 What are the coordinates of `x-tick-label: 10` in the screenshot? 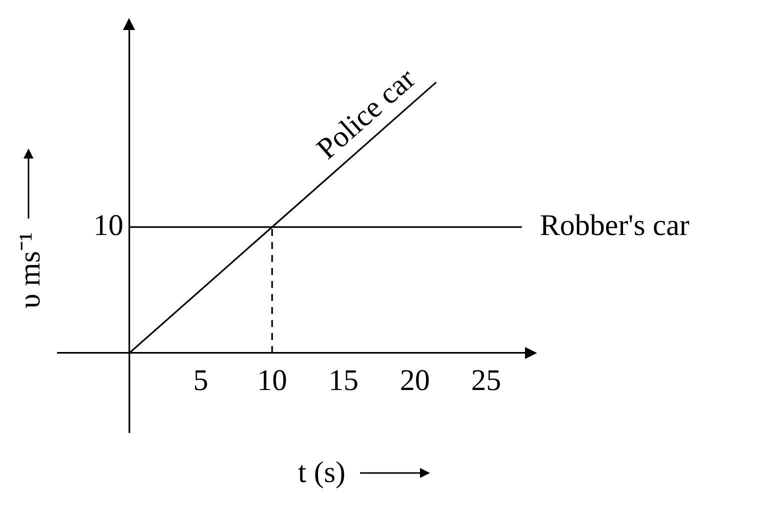 It's located at (272, 380).